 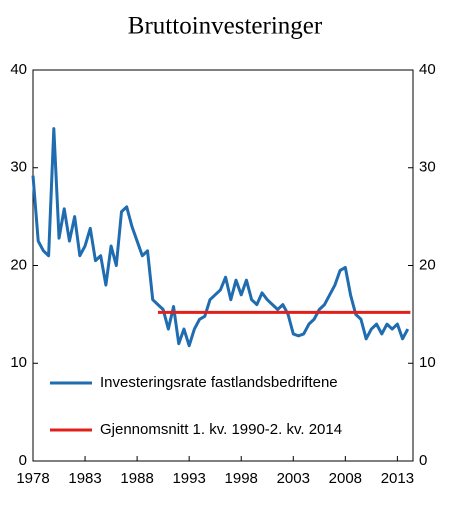 What do you see at coordinates (427, 362) in the screenshot?
I see `y2-tick-label: 10` at bounding box center [427, 362].